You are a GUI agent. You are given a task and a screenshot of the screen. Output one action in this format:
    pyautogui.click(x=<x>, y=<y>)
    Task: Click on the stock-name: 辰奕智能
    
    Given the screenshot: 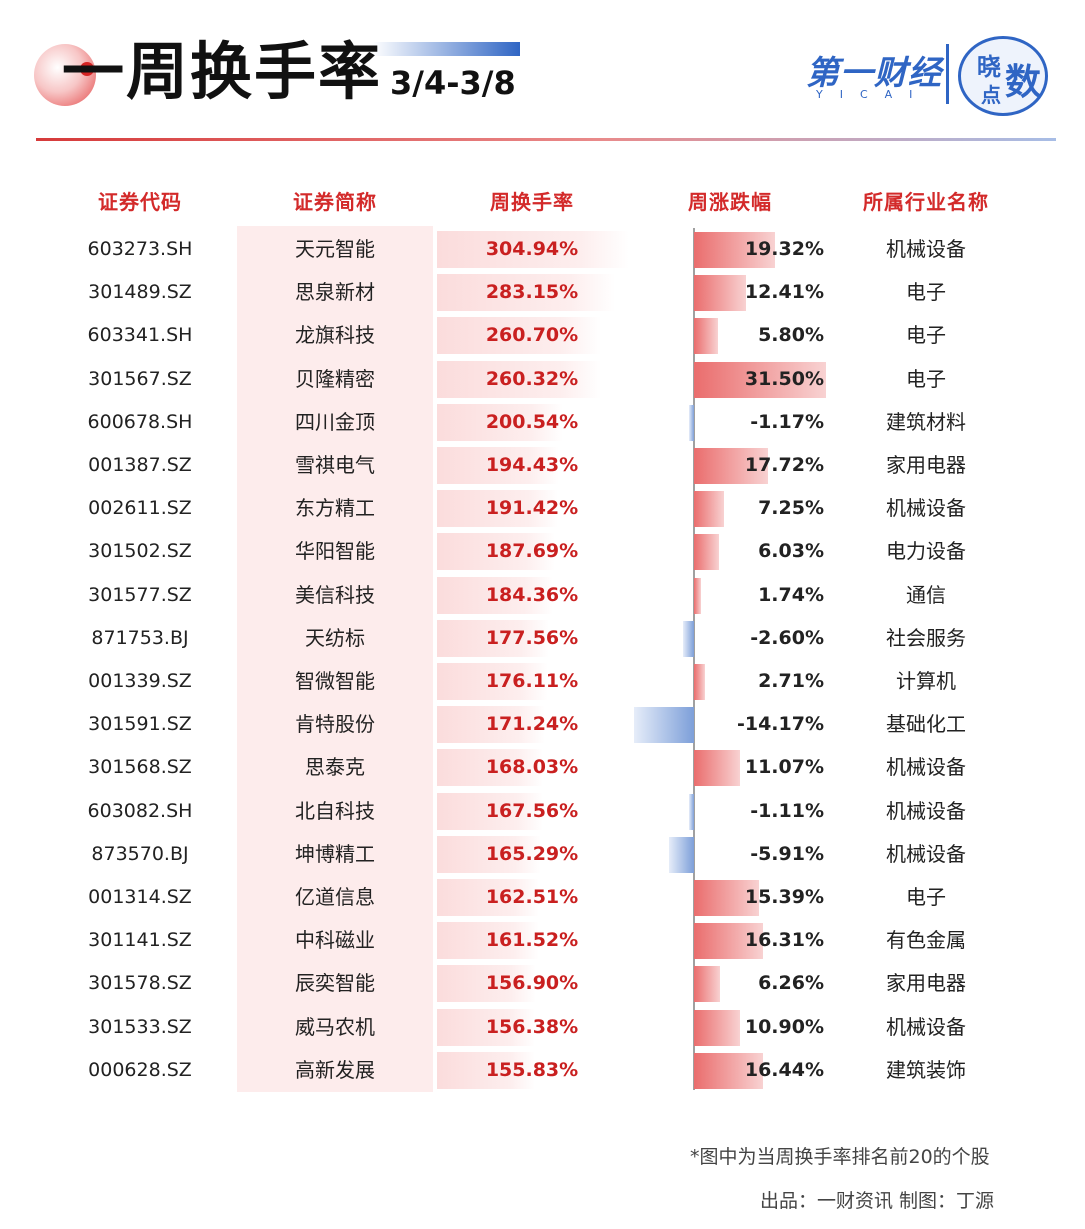 What is the action you would take?
    pyautogui.click(x=335, y=983)
    